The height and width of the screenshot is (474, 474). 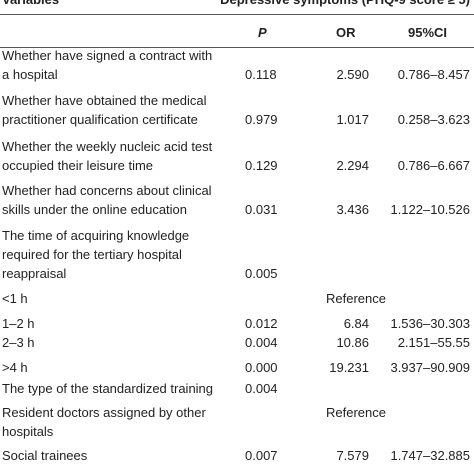 I want to click on p-value: 0.012, so click(x=261, y=323).